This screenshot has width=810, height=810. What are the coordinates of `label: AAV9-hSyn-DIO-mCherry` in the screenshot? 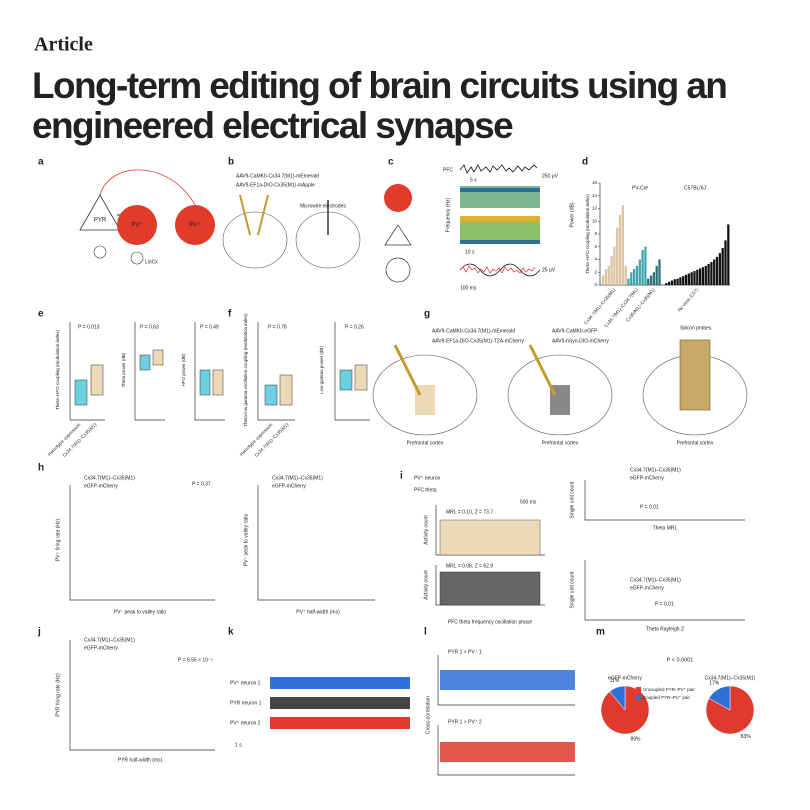 It's located at (580, 341).